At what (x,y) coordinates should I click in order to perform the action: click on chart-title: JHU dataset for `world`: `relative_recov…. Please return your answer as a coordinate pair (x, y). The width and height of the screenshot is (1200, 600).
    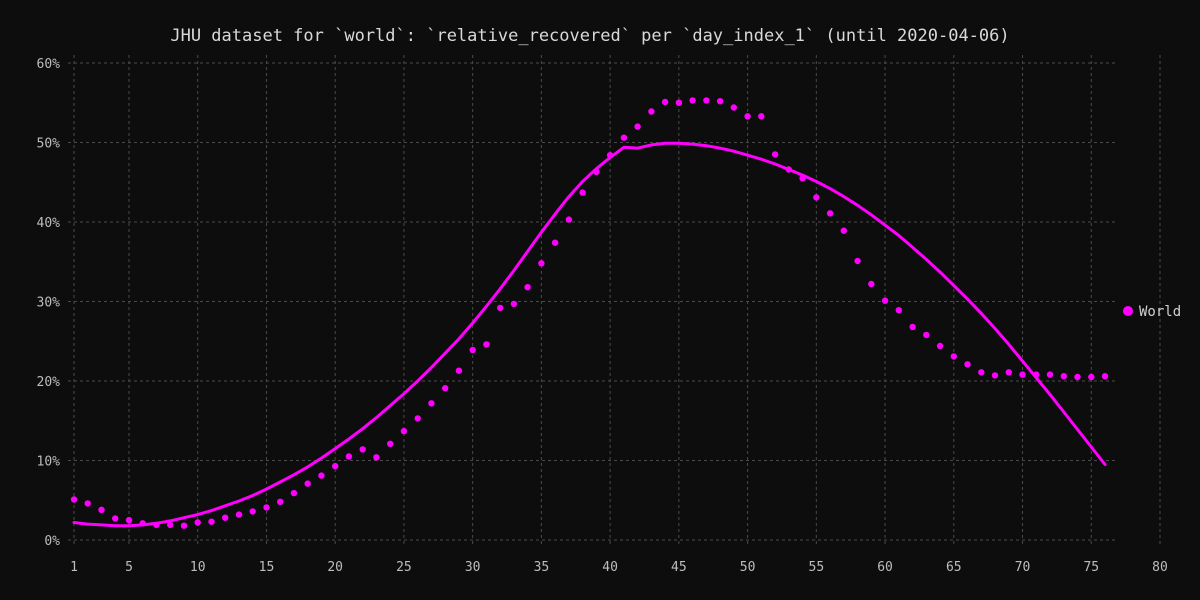
    Looking at the image, I should click on (589, 36).